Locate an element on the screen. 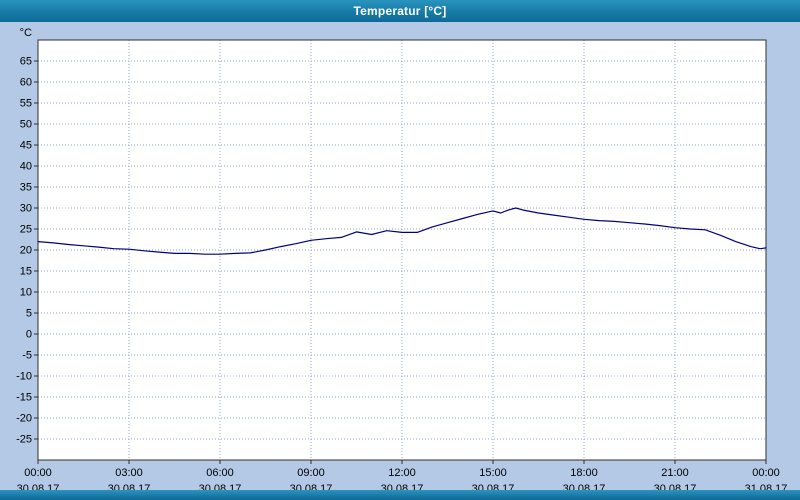 This screenshot has height=500, width=800. y-tick-label: -15 is located at coordinates (24, 398).